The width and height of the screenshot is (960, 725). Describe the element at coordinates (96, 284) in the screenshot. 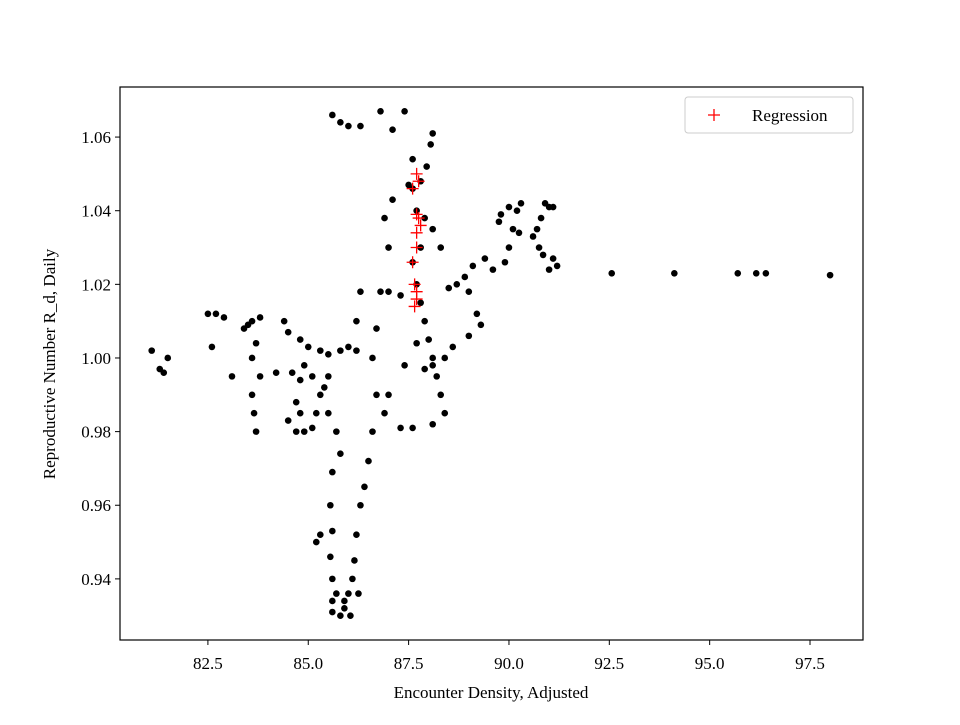

I see `y-tick-label: 1.02` at that location.